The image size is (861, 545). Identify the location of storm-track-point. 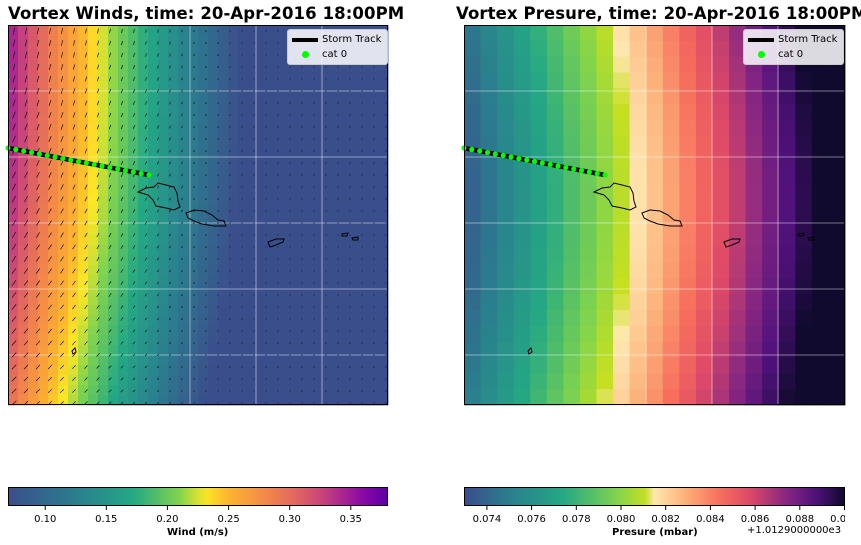
(110, 167).